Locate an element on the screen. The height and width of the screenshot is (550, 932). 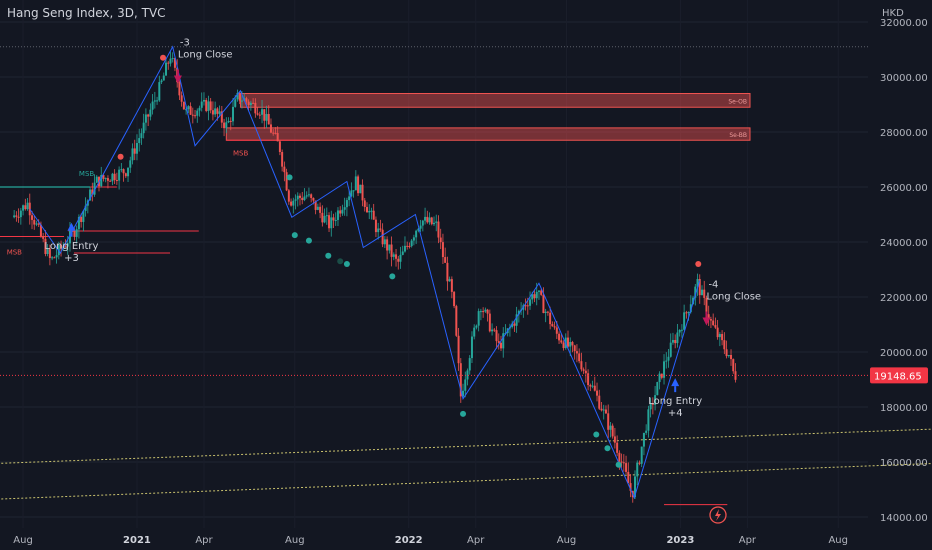
trendline is located at coordinates (466, 446).